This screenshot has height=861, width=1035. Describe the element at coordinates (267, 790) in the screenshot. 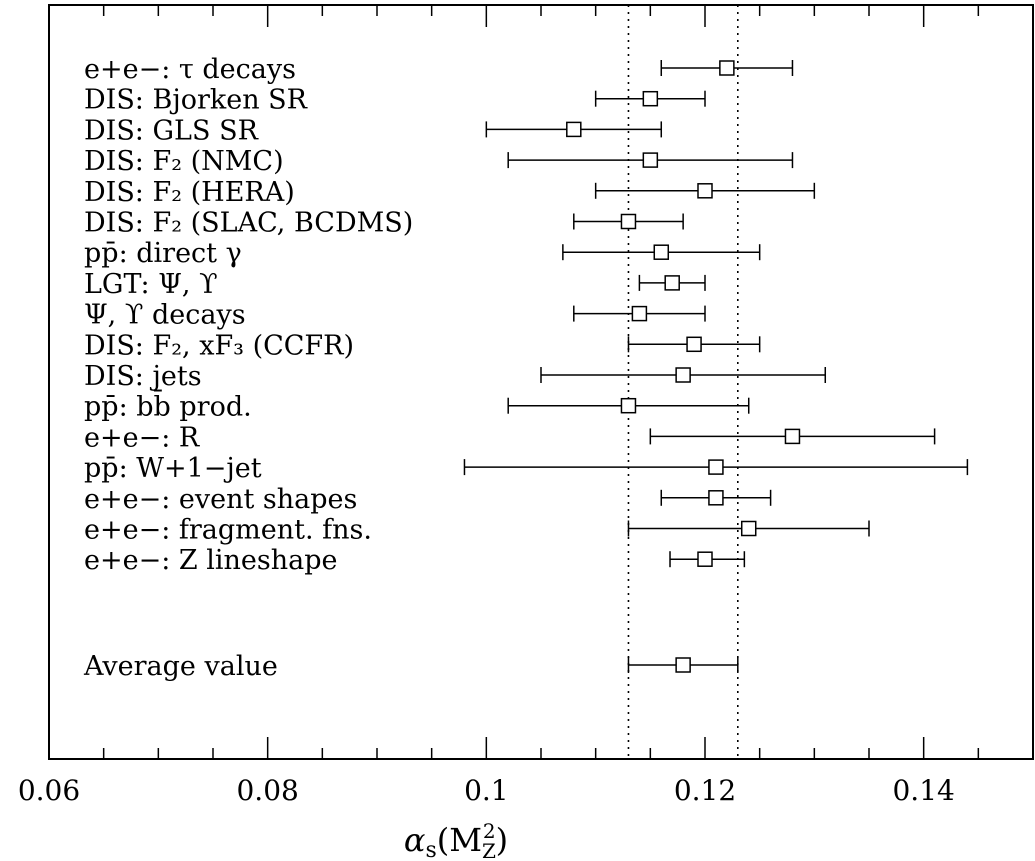

I see `x-tick-label: 0.08` at that location.